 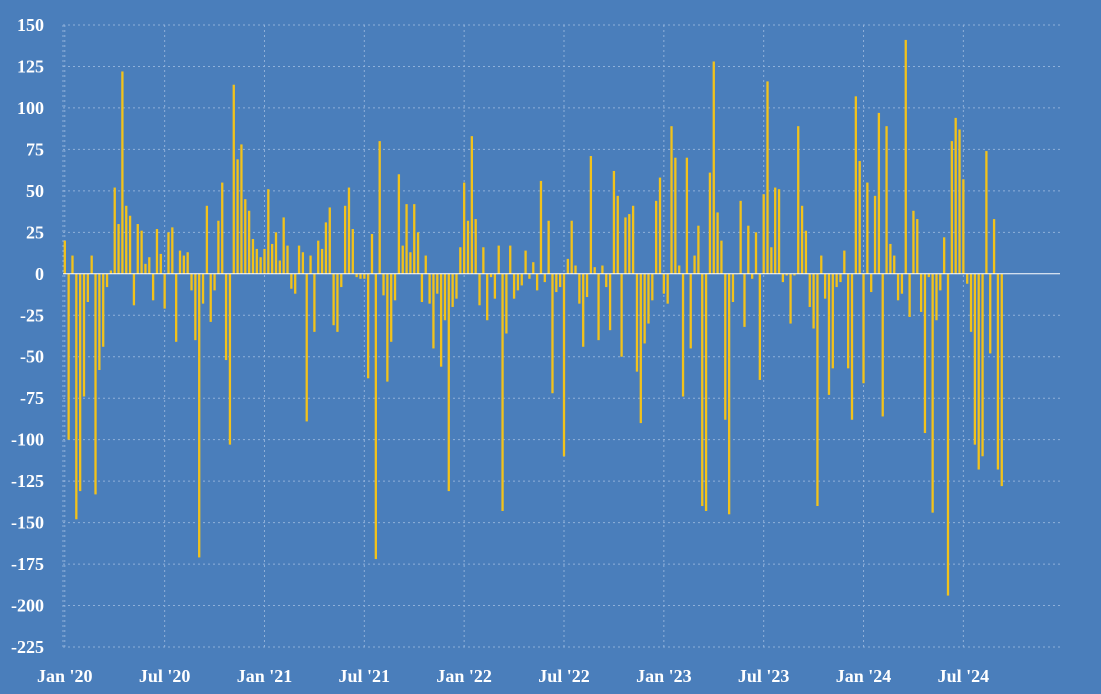 What do you see at coordinates (964, 676) in the screenshot?
I see `x-tick-label: Jul '24` at bounding box center [964, 676].